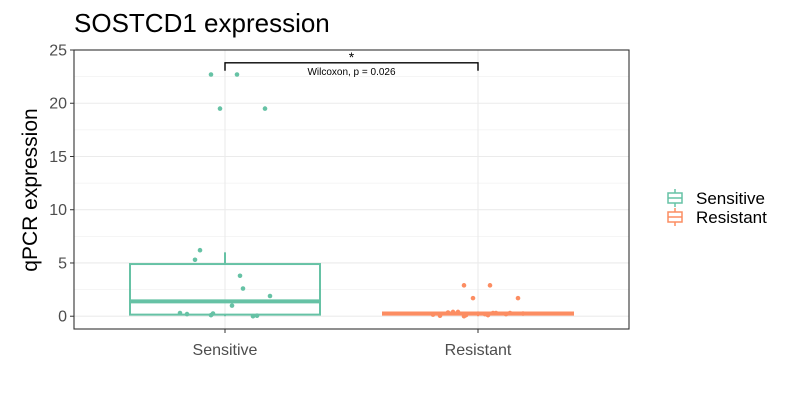 Image resolution: width=800 pixels, height=400 pixels. Describe the element at coordinates (351, 66) in the screenshot. I see `significance-bracket` at that location.